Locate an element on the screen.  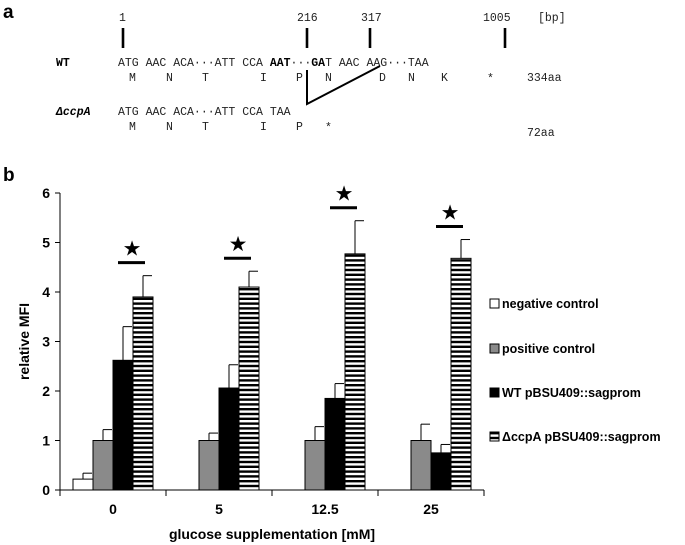
position-label-1: 1 is located at coordinates (122, 18).